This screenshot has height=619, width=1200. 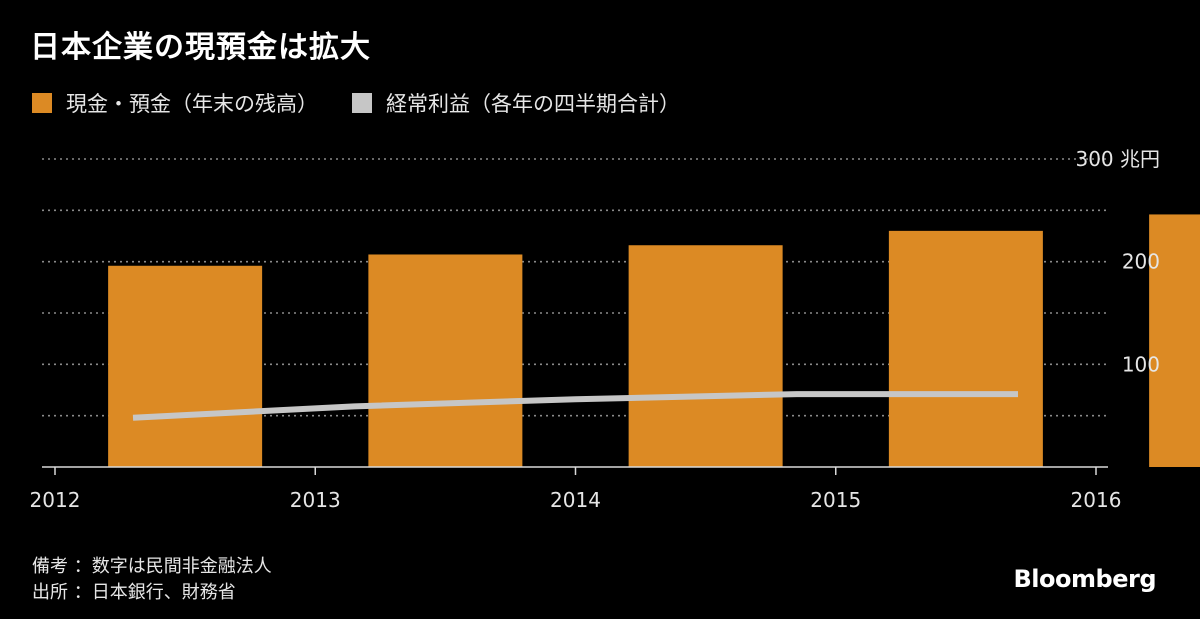 I want to click on x-tick-label: 2014, so click(x=575, y=500).